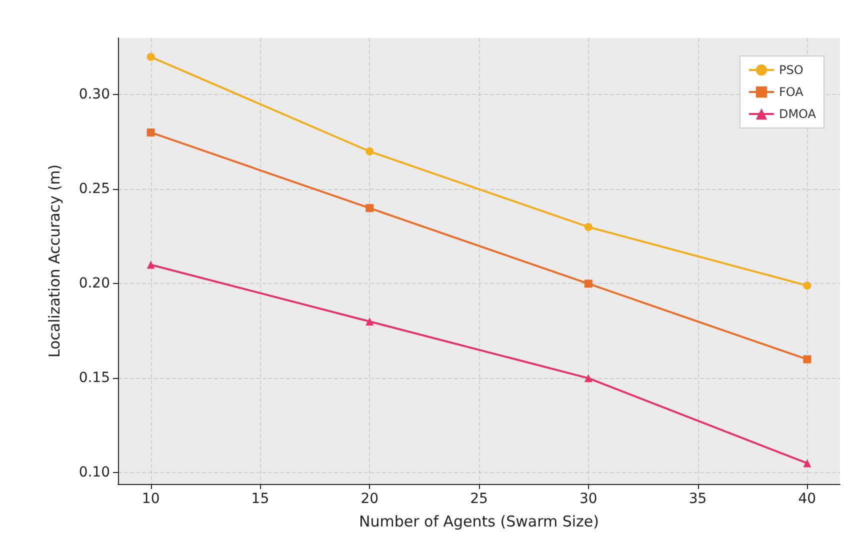  Describe the element at coordinates (791, 70) in the screenshot. I see `legend-label: PSO` at that location.